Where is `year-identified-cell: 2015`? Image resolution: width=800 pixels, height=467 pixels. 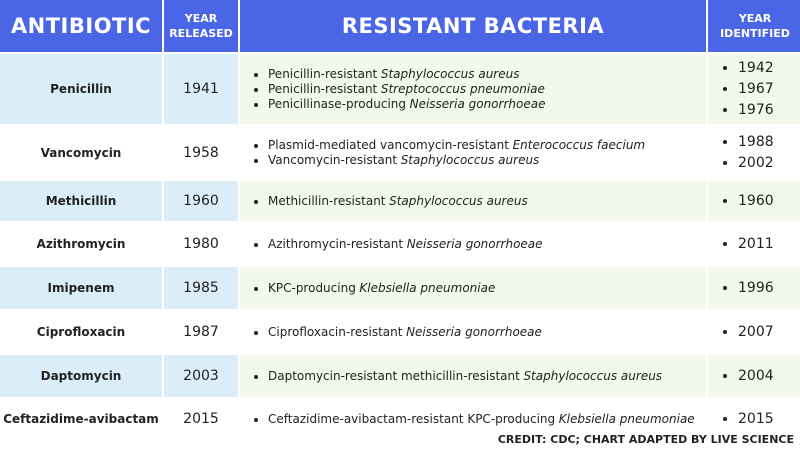
year-identified-cell: 2015 is located at coordinates (754, 419).